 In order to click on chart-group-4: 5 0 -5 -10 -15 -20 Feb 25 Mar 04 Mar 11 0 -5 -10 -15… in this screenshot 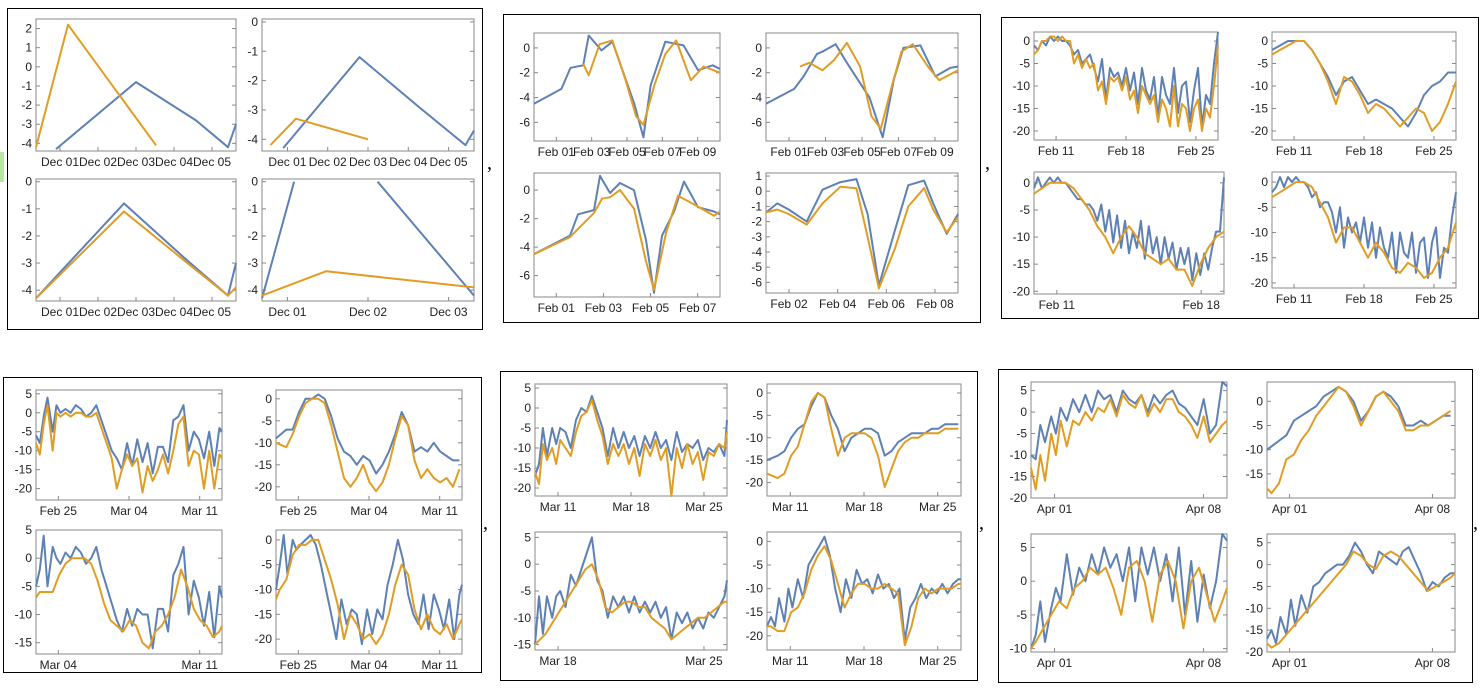, I will do `click(239, 529)`.